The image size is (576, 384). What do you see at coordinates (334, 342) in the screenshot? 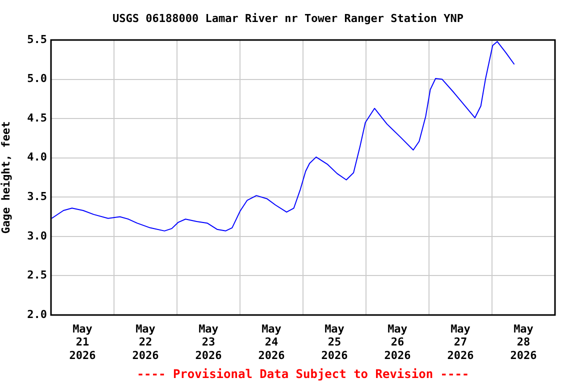
I see `x-tick-label: May 25 2026` at bounding box center [334, 342].